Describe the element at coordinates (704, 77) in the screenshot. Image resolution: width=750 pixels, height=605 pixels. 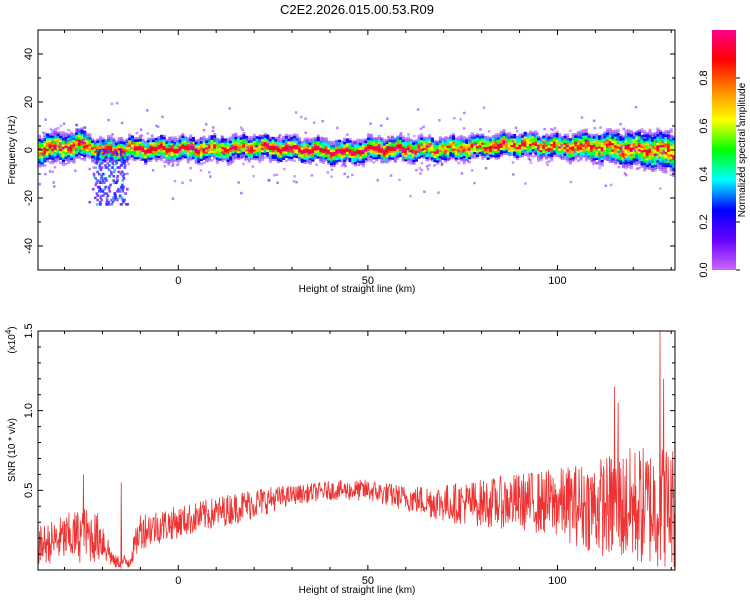
I see `colorbar-tick-label: 0.8` at that location.